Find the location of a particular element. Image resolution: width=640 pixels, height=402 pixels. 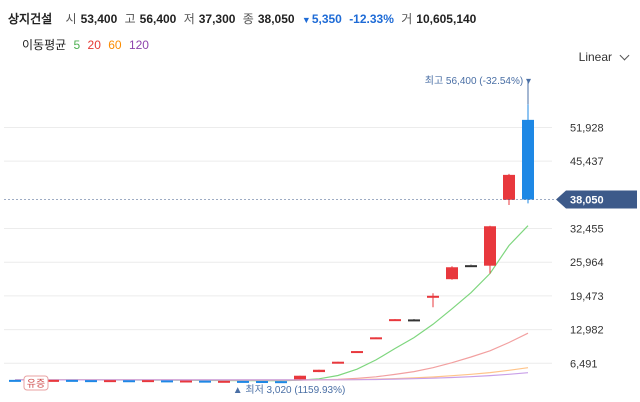

last-price-tag is located at coordinates (596, 199).